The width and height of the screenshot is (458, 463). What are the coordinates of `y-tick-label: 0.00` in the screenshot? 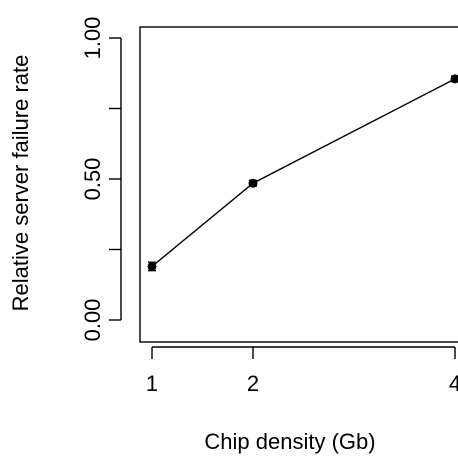 It's located at (92, 320).